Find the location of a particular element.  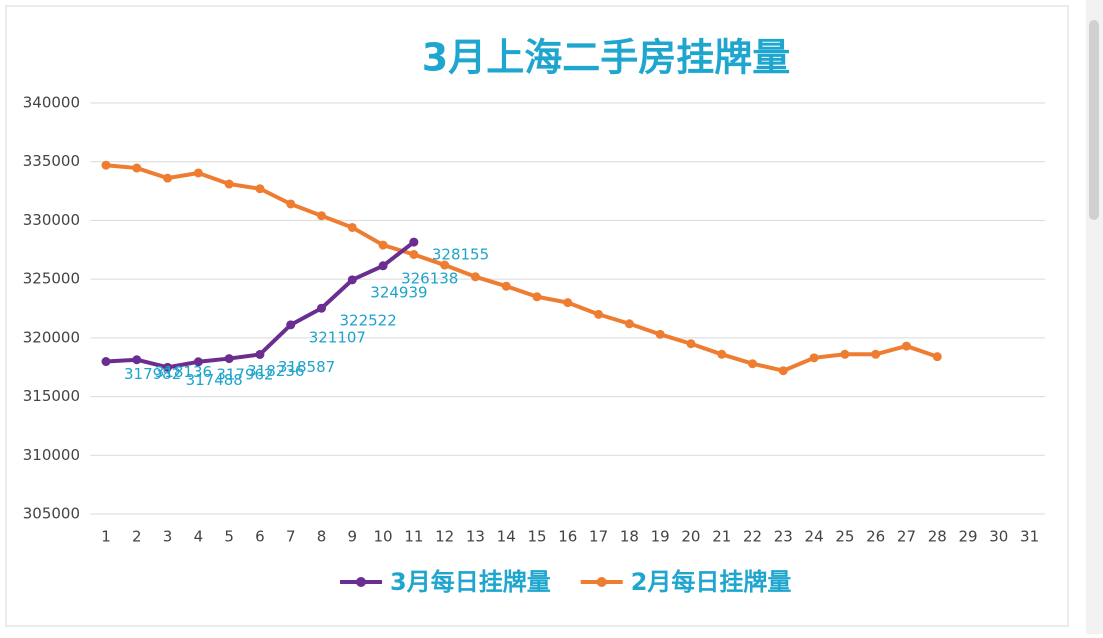

x-tick-label: 15 is located at coordinates (536, 537).